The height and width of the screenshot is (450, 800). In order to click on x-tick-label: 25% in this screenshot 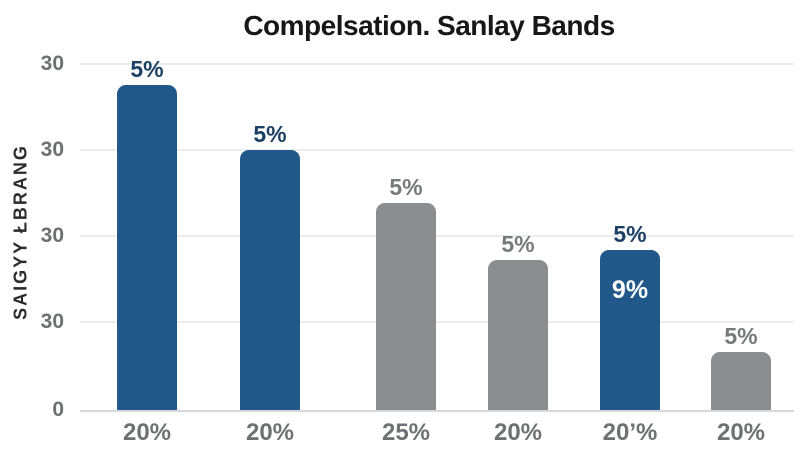, I will do `click(406, 432)`.